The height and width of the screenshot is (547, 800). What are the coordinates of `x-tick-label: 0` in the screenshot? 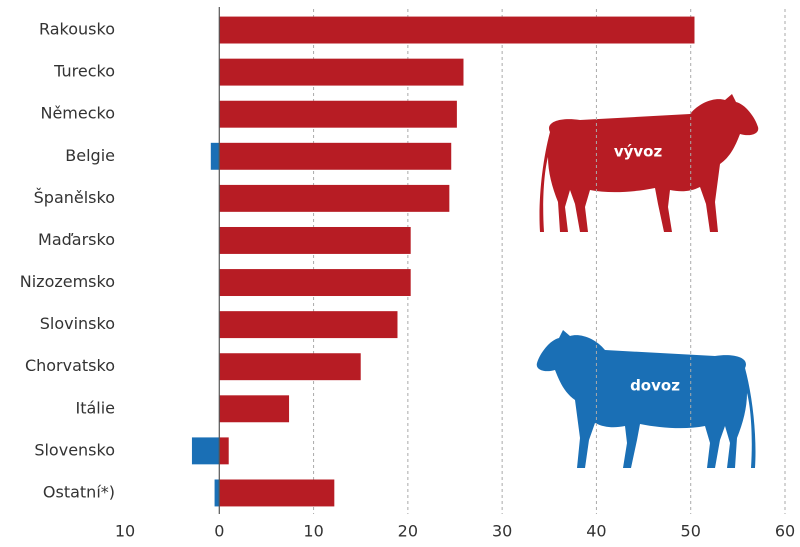 It's located at (219, 531).